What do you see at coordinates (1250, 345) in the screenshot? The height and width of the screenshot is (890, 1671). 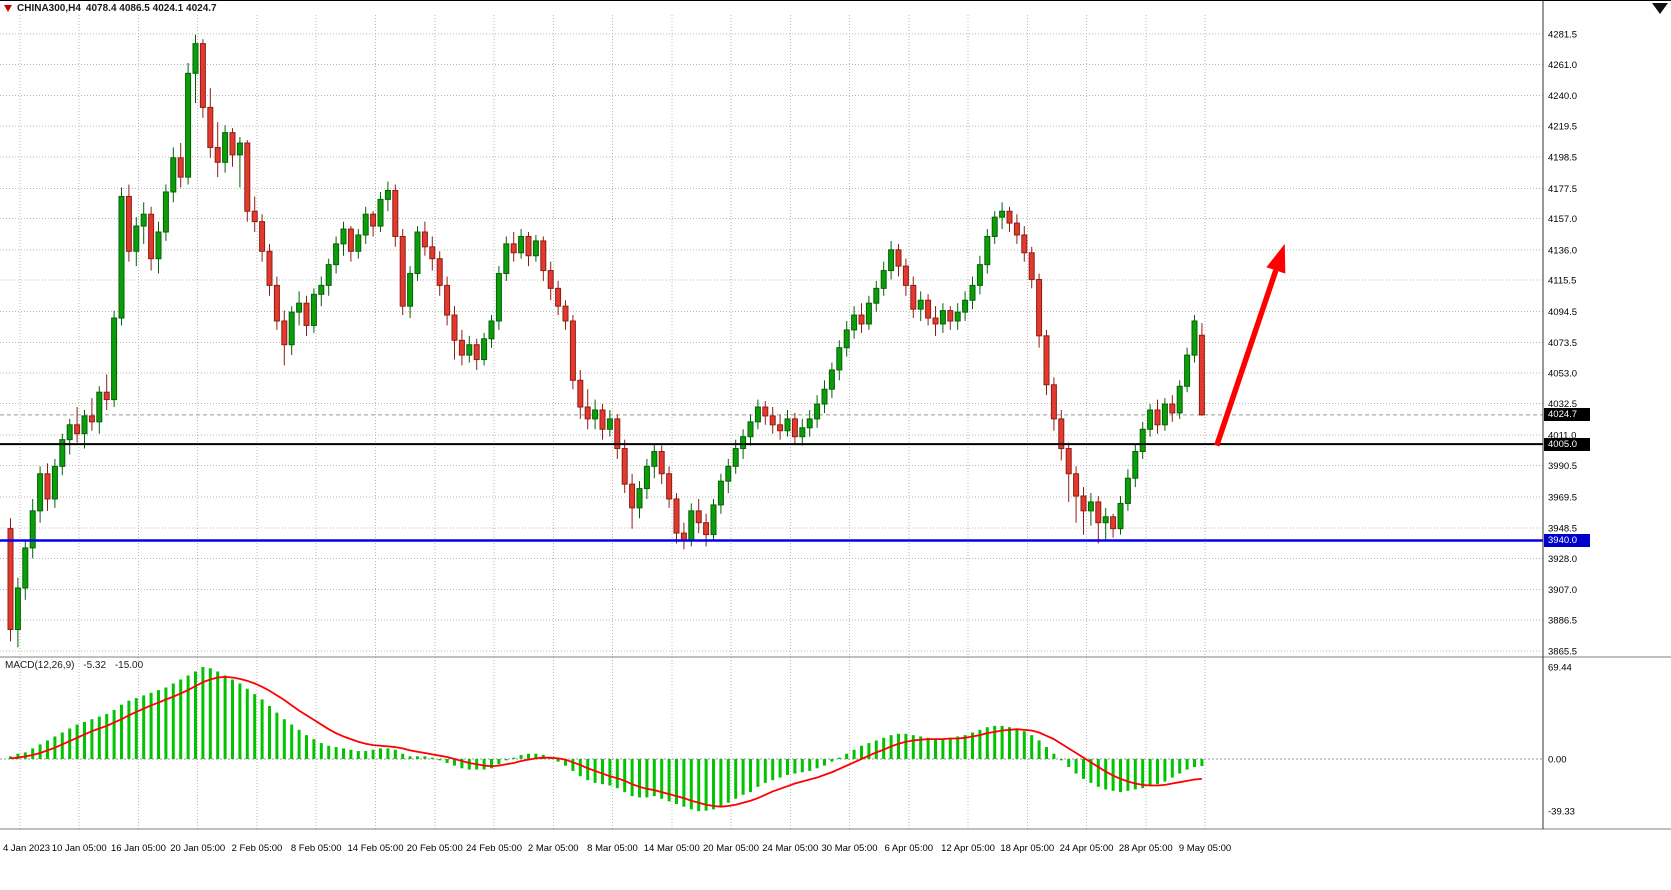 I see `trend-arrow-annotation` at bounding box center [1250, 345].